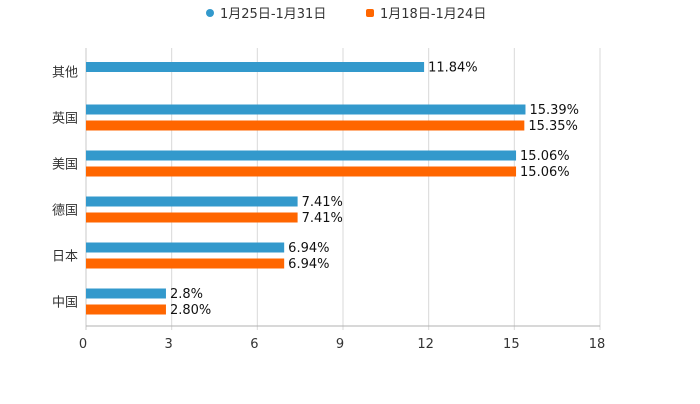 The image size is (700, 404). What do you see at coordinates (433, 14) in the screenshot?
I see `legend-label: 1月18日-1月24日` at bounding box center [433, 14].